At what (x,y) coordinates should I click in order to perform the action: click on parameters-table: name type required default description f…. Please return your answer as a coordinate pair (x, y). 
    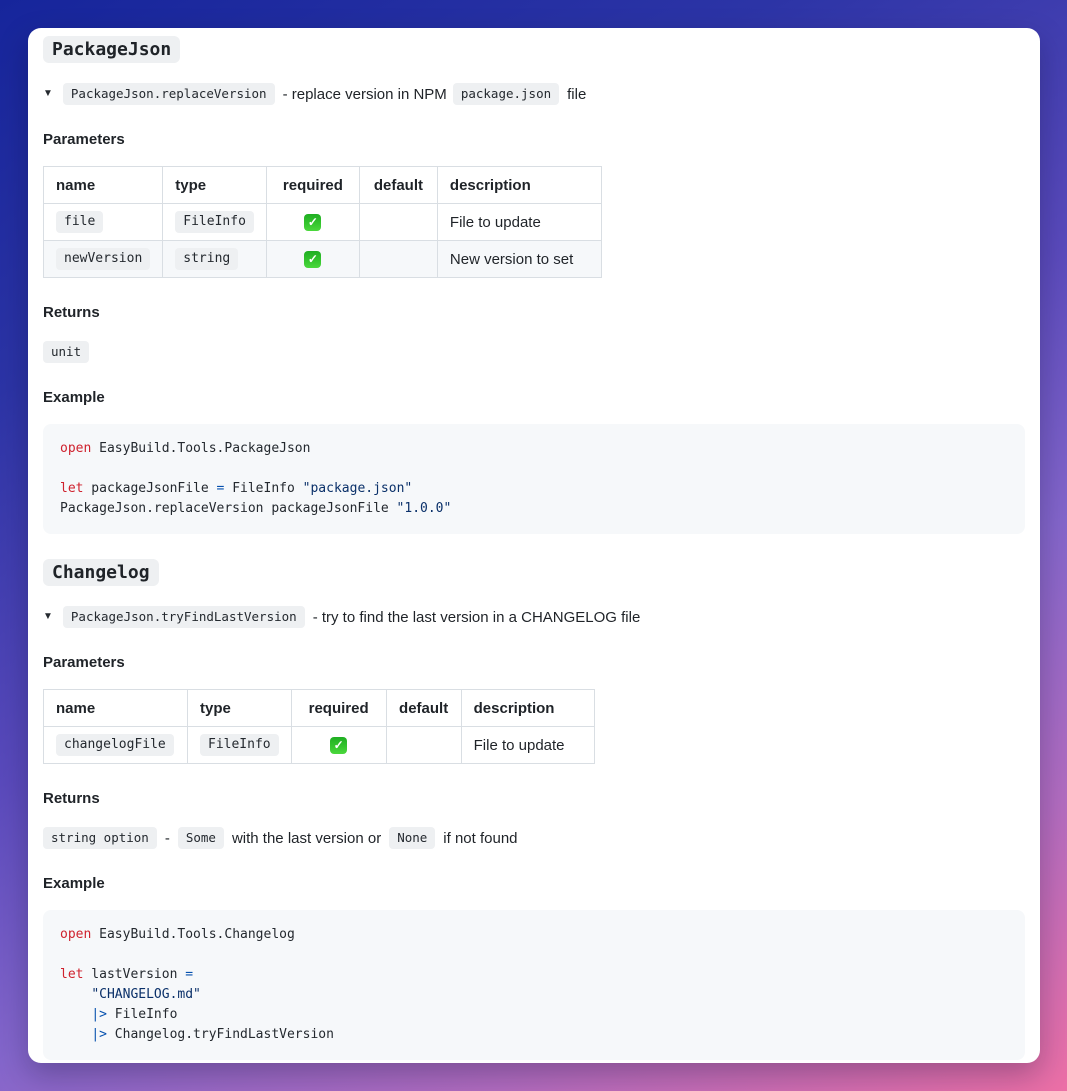
    Looking at the image, I should click on (322, 222).